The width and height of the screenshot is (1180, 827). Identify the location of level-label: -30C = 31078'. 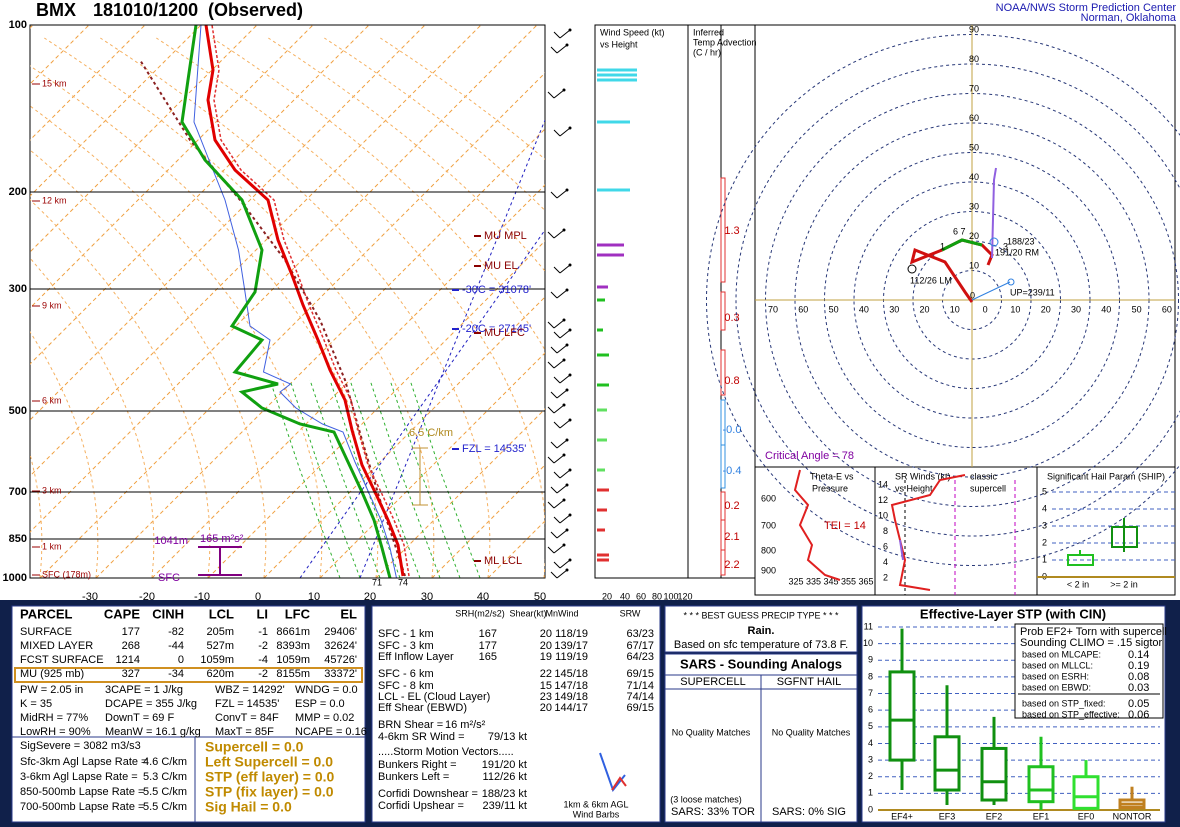
(496, 290).